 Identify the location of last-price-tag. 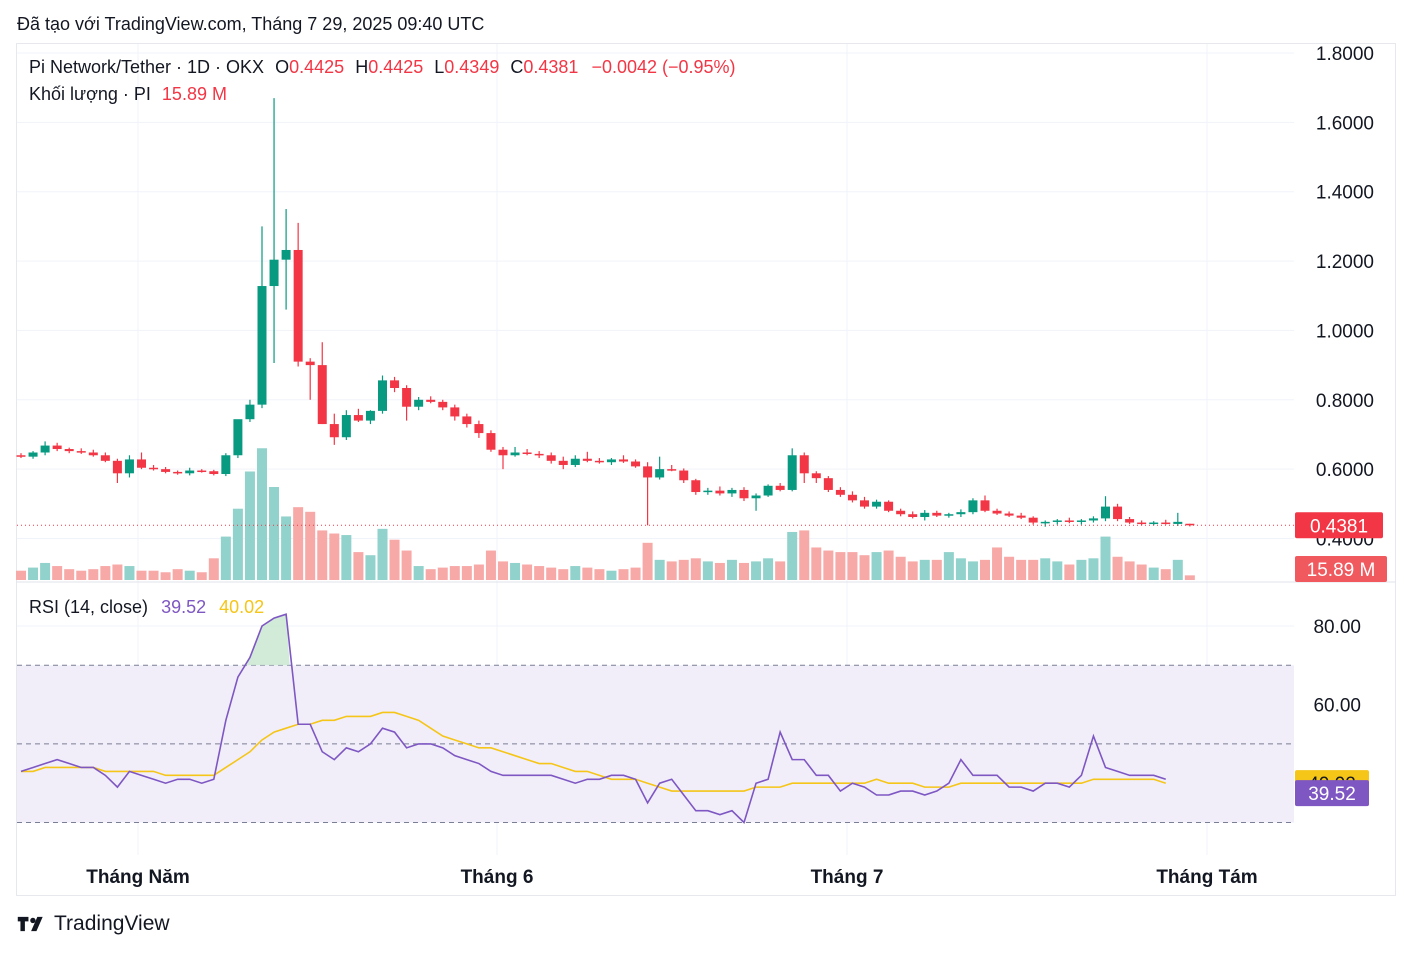
(1339, 525).